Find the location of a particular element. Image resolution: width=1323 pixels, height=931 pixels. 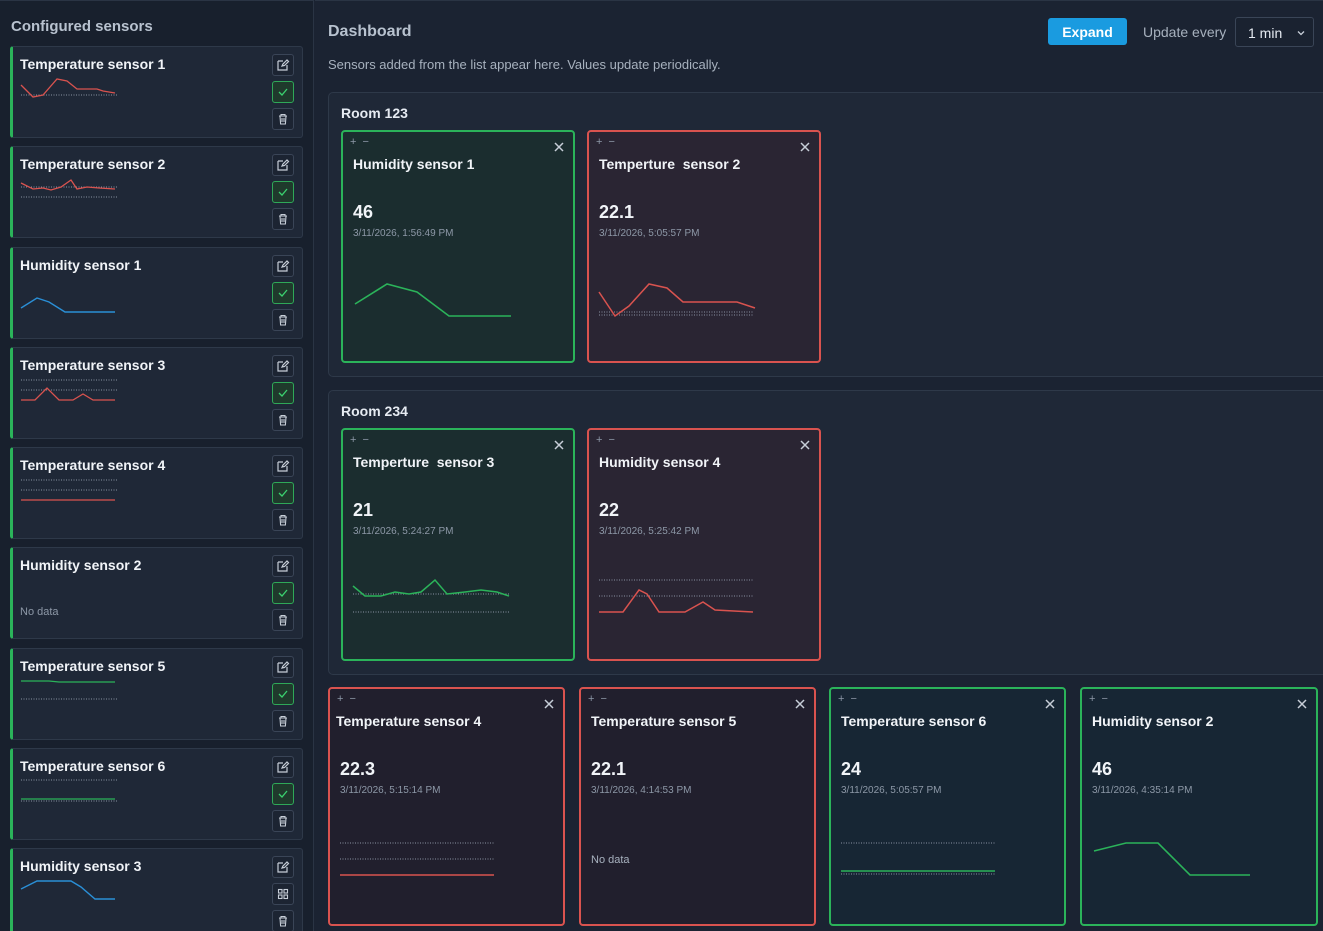

sensor-list-item: Temperature sensor 1 is located at coordinates (156, 92).